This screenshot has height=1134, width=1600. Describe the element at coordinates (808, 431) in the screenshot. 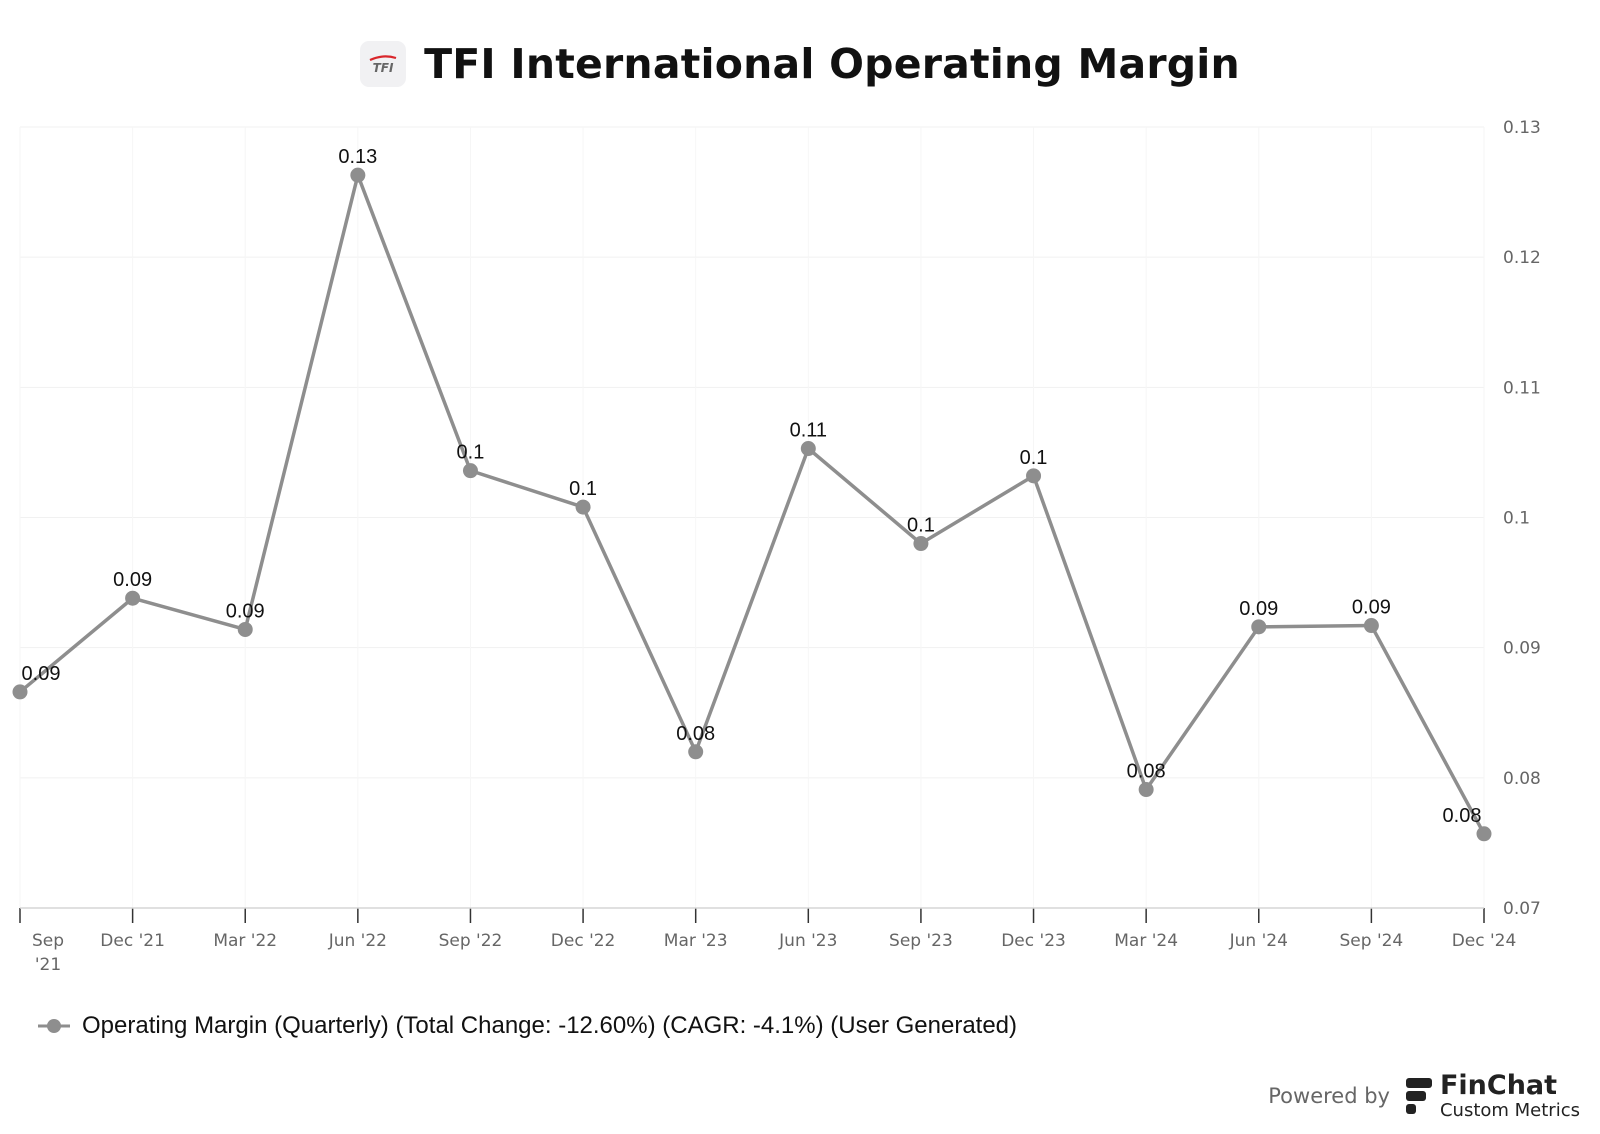

I see `data-label: 0.11` at that location.